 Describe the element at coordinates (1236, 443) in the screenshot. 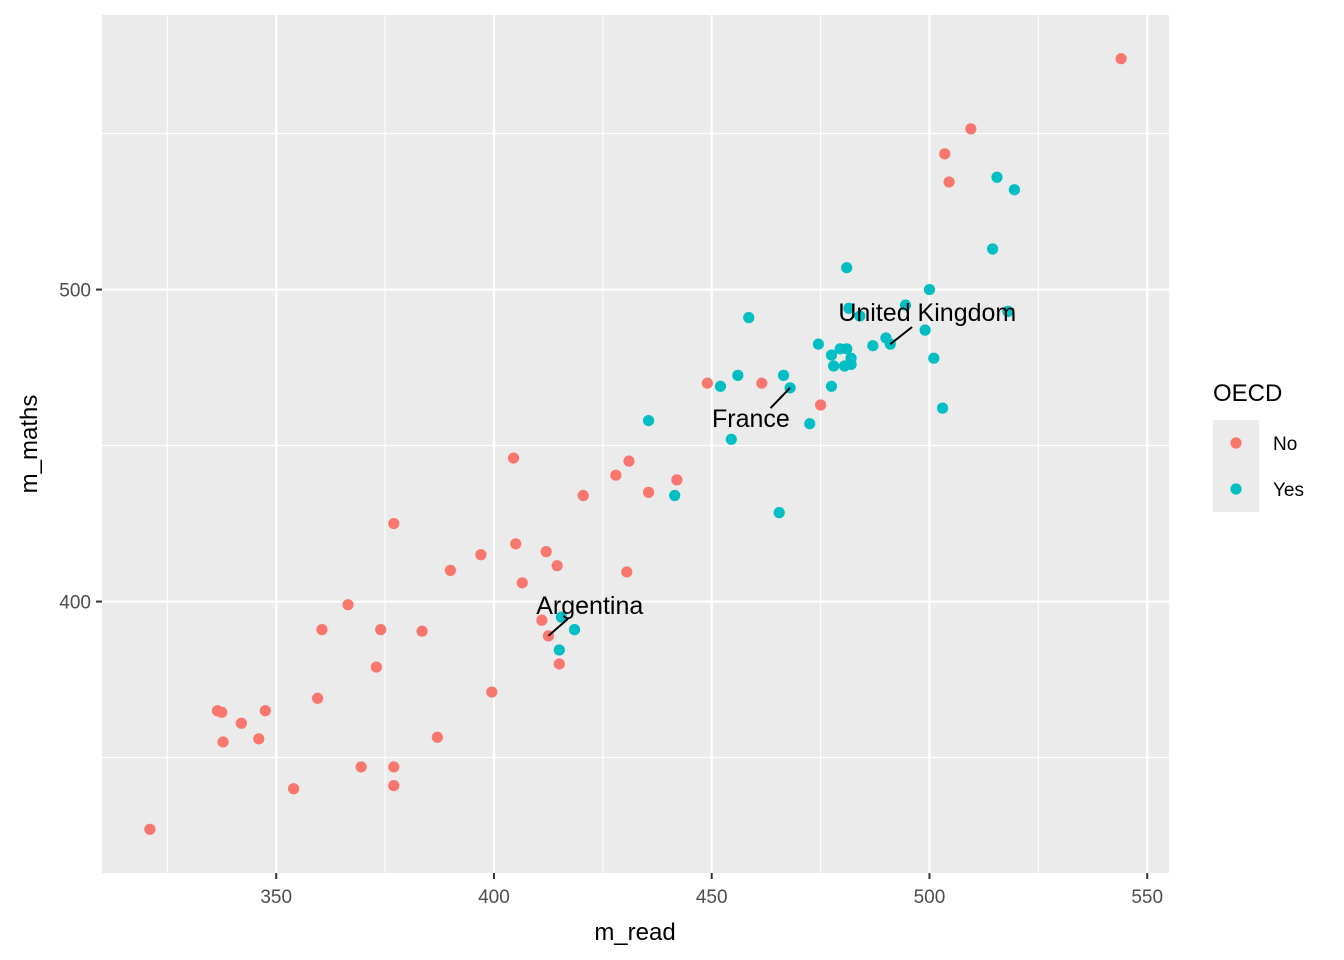

I see `legend-key-no` at that location.